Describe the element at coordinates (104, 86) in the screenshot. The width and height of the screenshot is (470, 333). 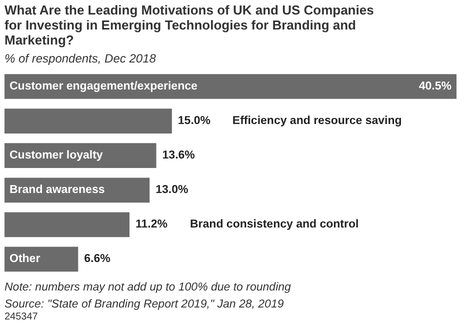
I see `y-tick-label: Customer engagement/experience` at that location.